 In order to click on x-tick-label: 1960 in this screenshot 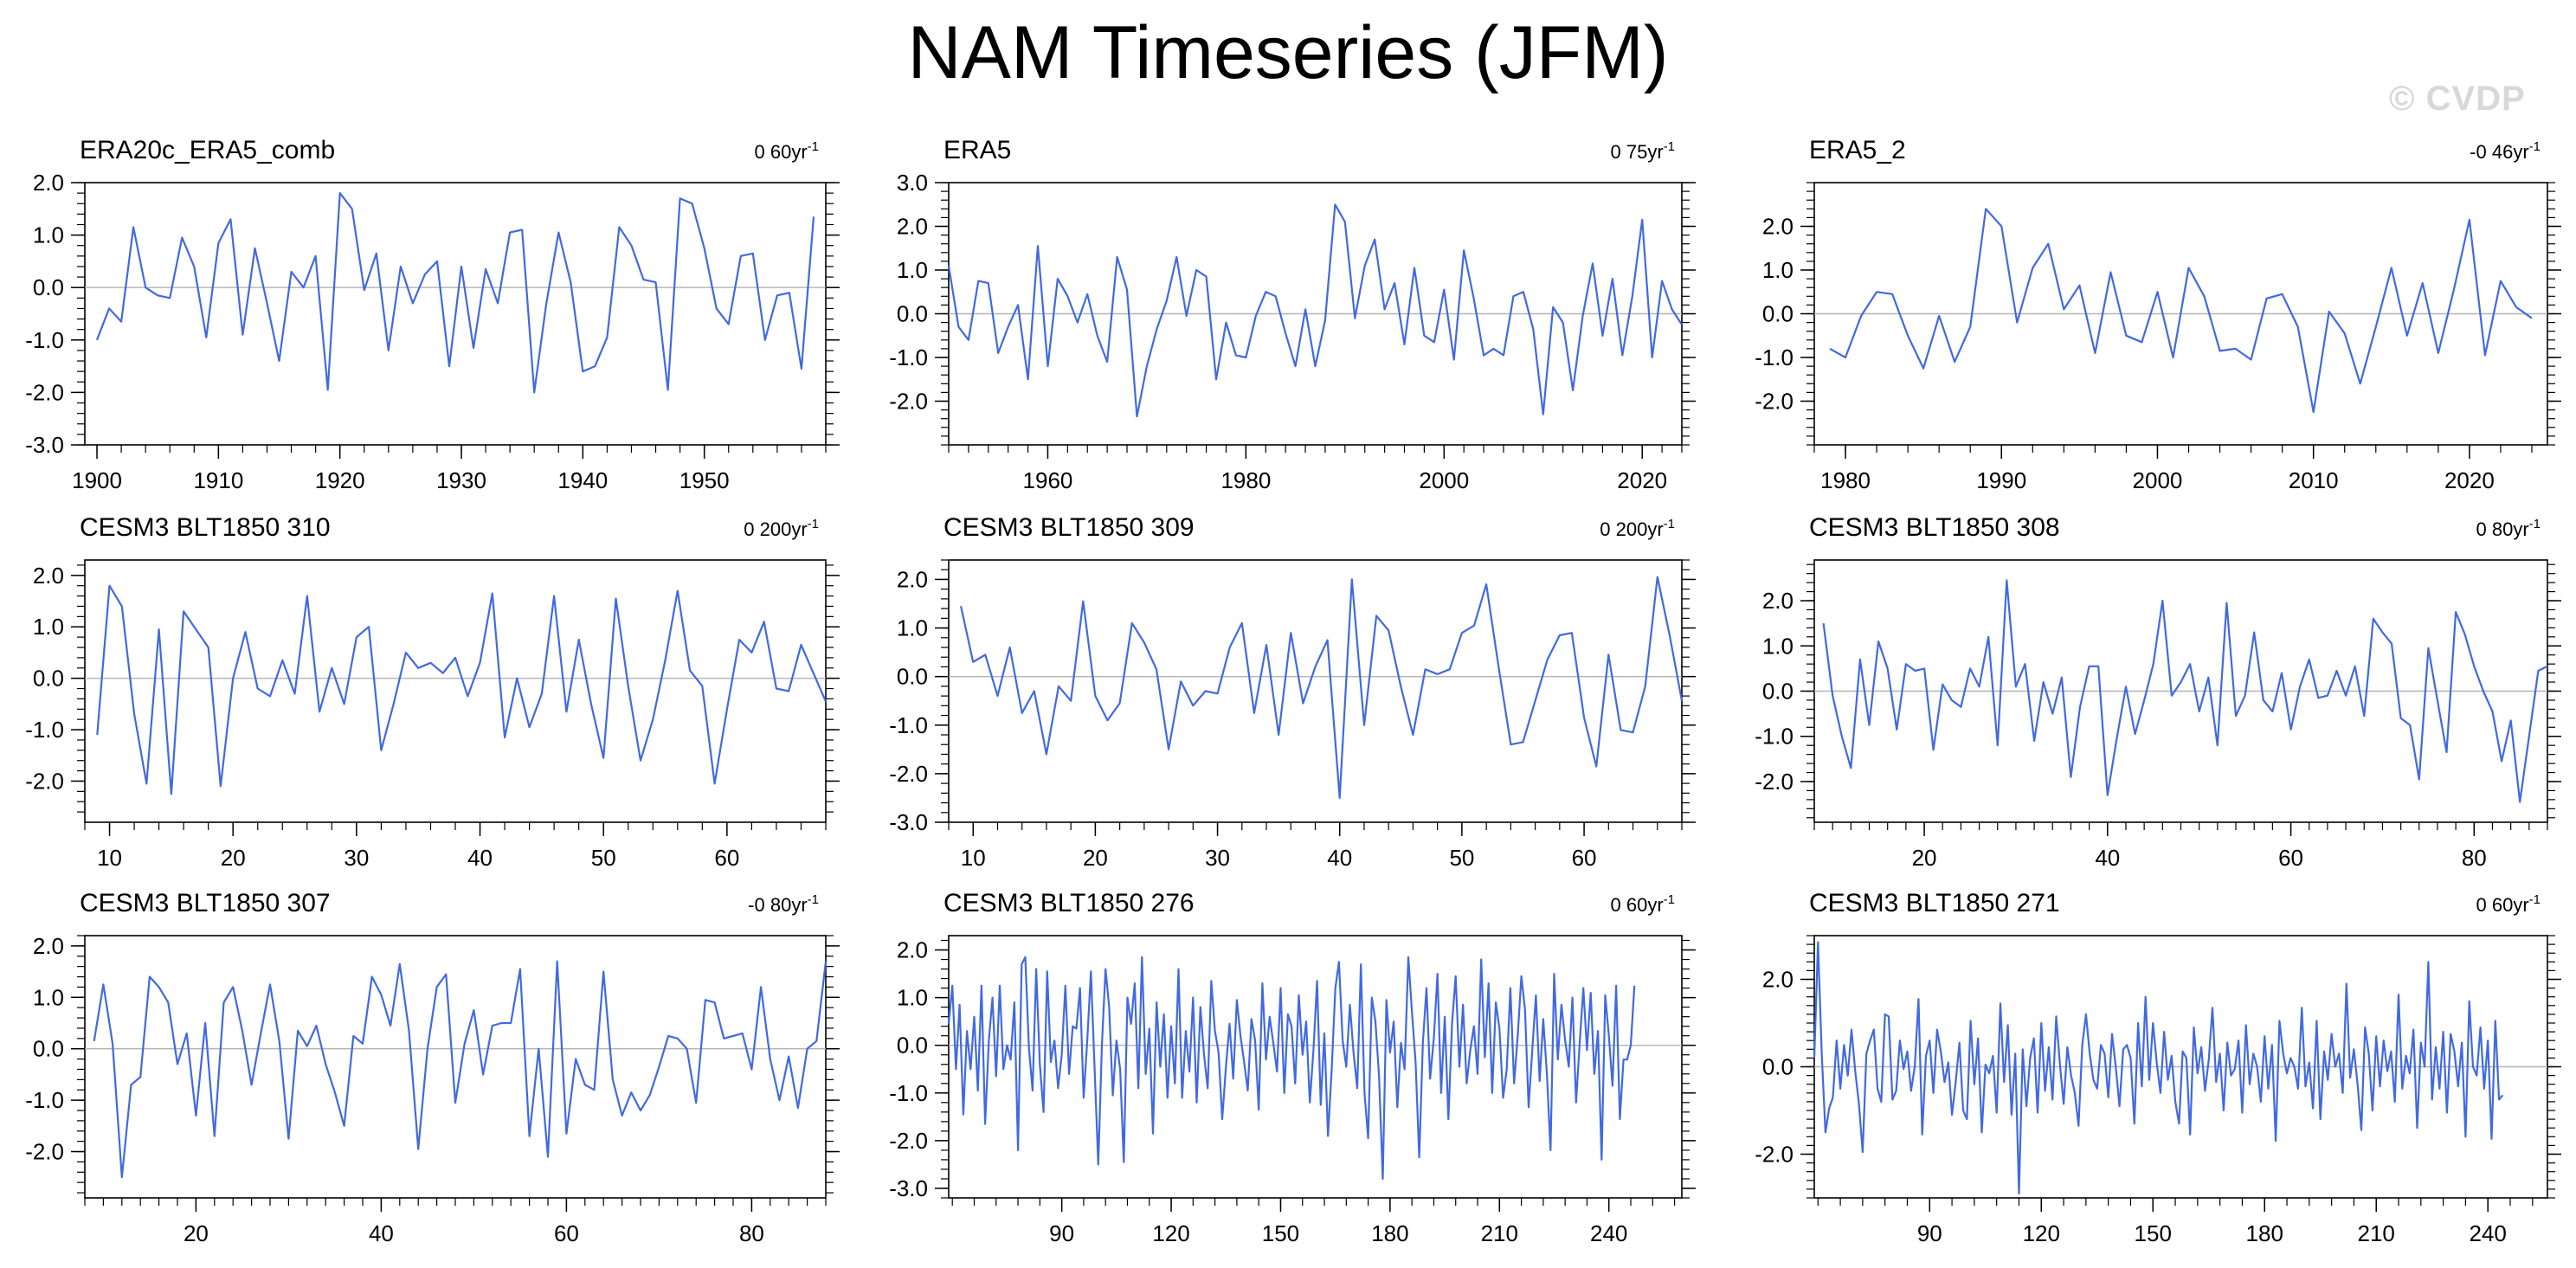, I will do `click(1048, 480)`.